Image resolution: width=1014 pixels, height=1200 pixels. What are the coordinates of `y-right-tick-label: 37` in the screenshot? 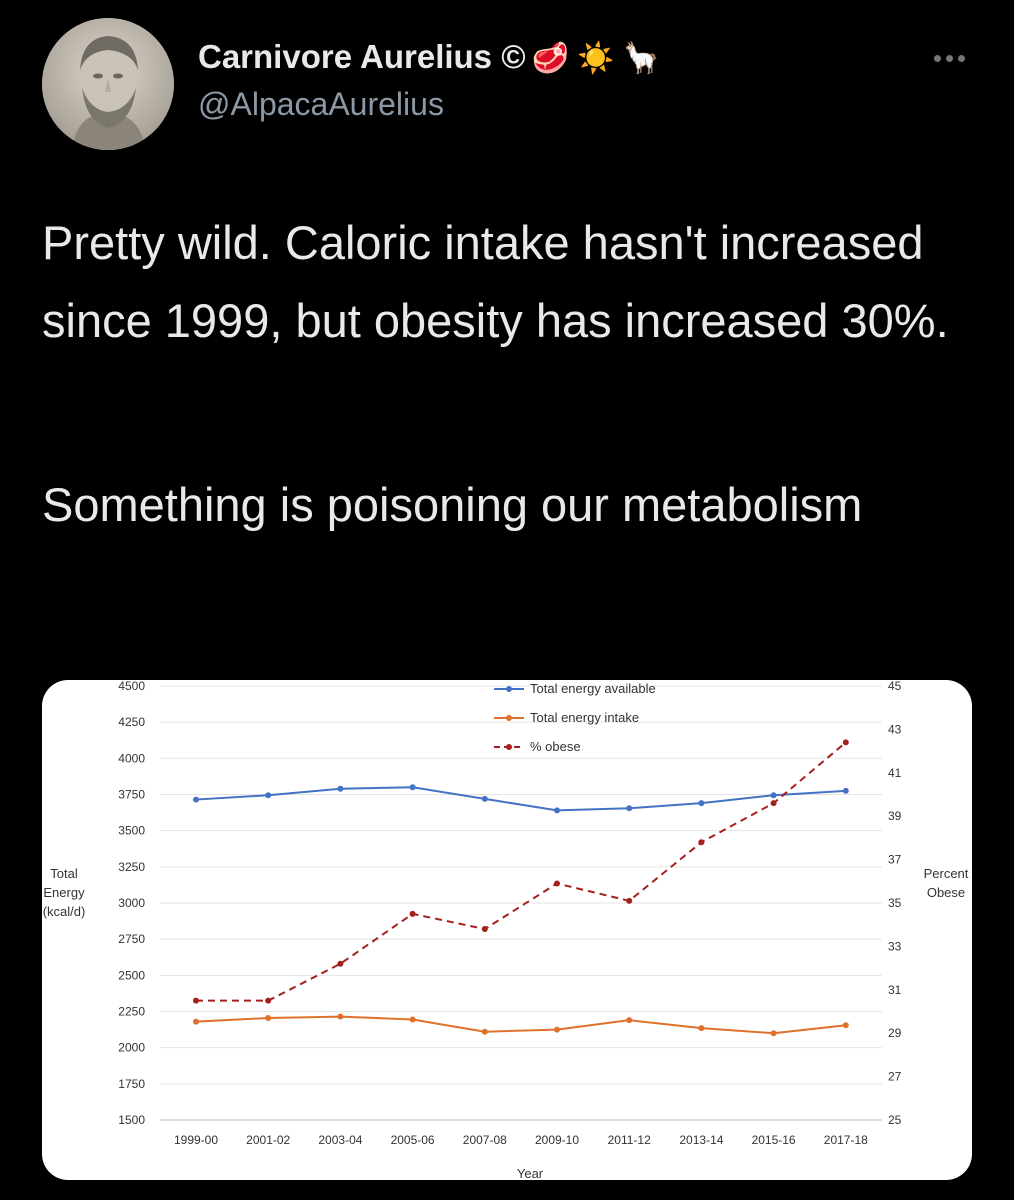 It's located at (895, 860).